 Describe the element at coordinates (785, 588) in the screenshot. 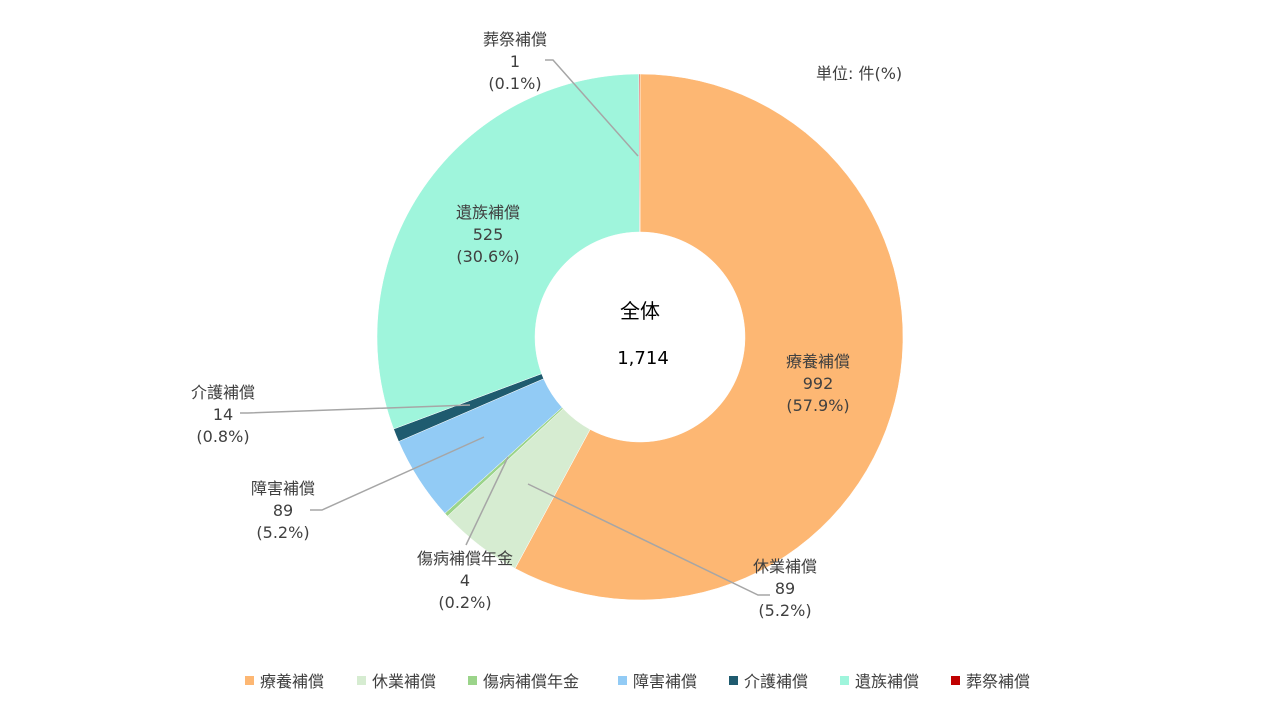

I see `data-label-leave: 休業補償 89 (5.2%)` at that location.